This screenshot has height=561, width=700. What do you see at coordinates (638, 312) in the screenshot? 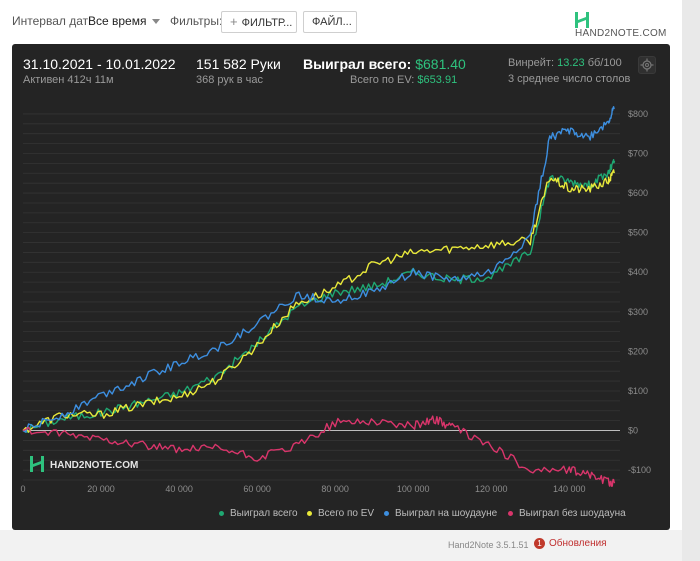
I see `y-tick-label: $300` at bounding box center [638, 312].